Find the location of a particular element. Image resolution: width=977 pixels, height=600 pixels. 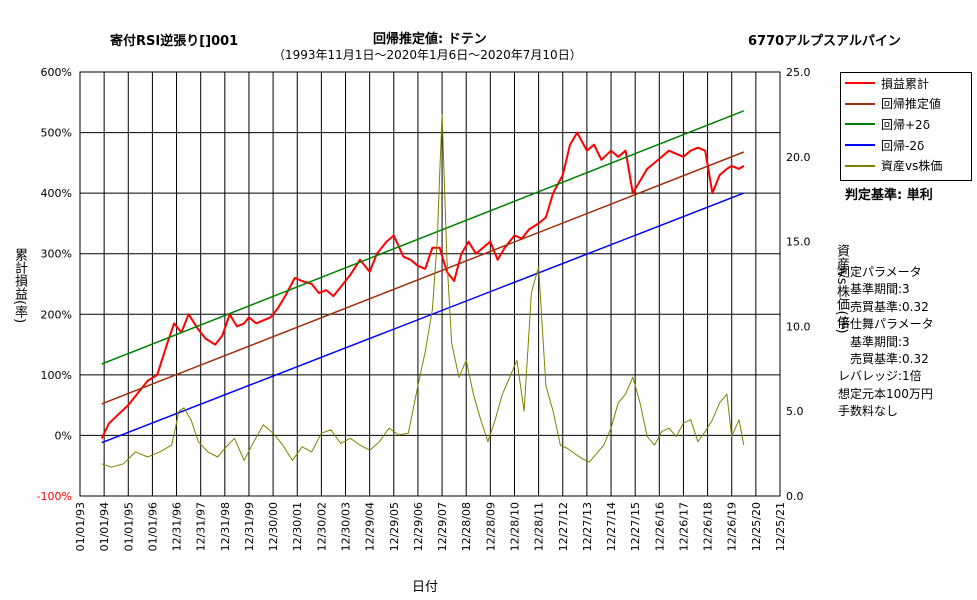

y-left-tick-label: 600% is located at coordinates (56, 72).